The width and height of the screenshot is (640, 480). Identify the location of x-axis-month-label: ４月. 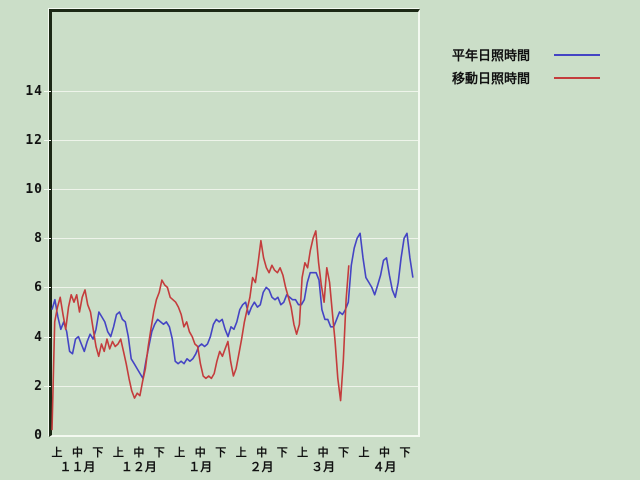
(384, 467).